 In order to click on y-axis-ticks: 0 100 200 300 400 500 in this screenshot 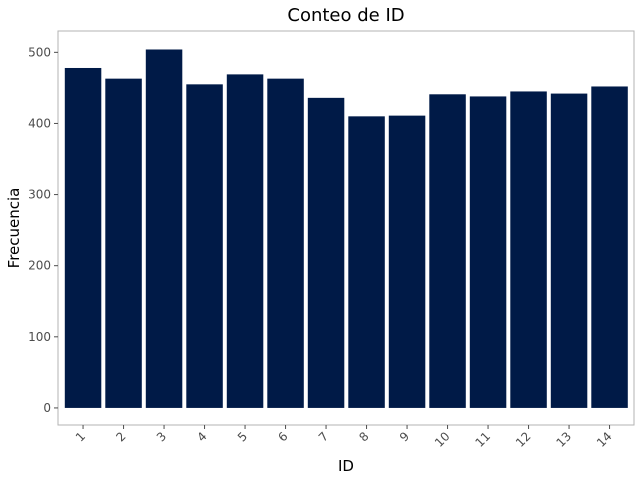, I will do `click(43, 230)`.